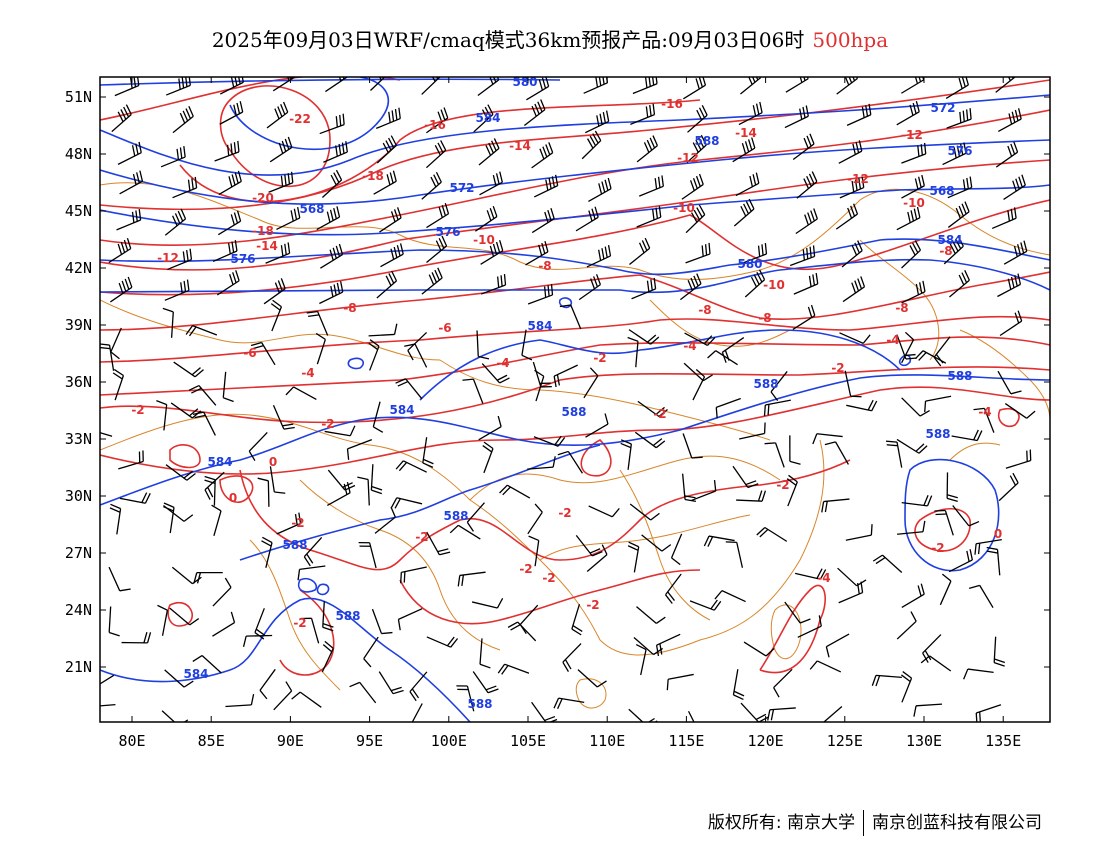 This screenshot has height=850, width=1100. I want to click on lon-tick-label: 105E, so click(528, 741).